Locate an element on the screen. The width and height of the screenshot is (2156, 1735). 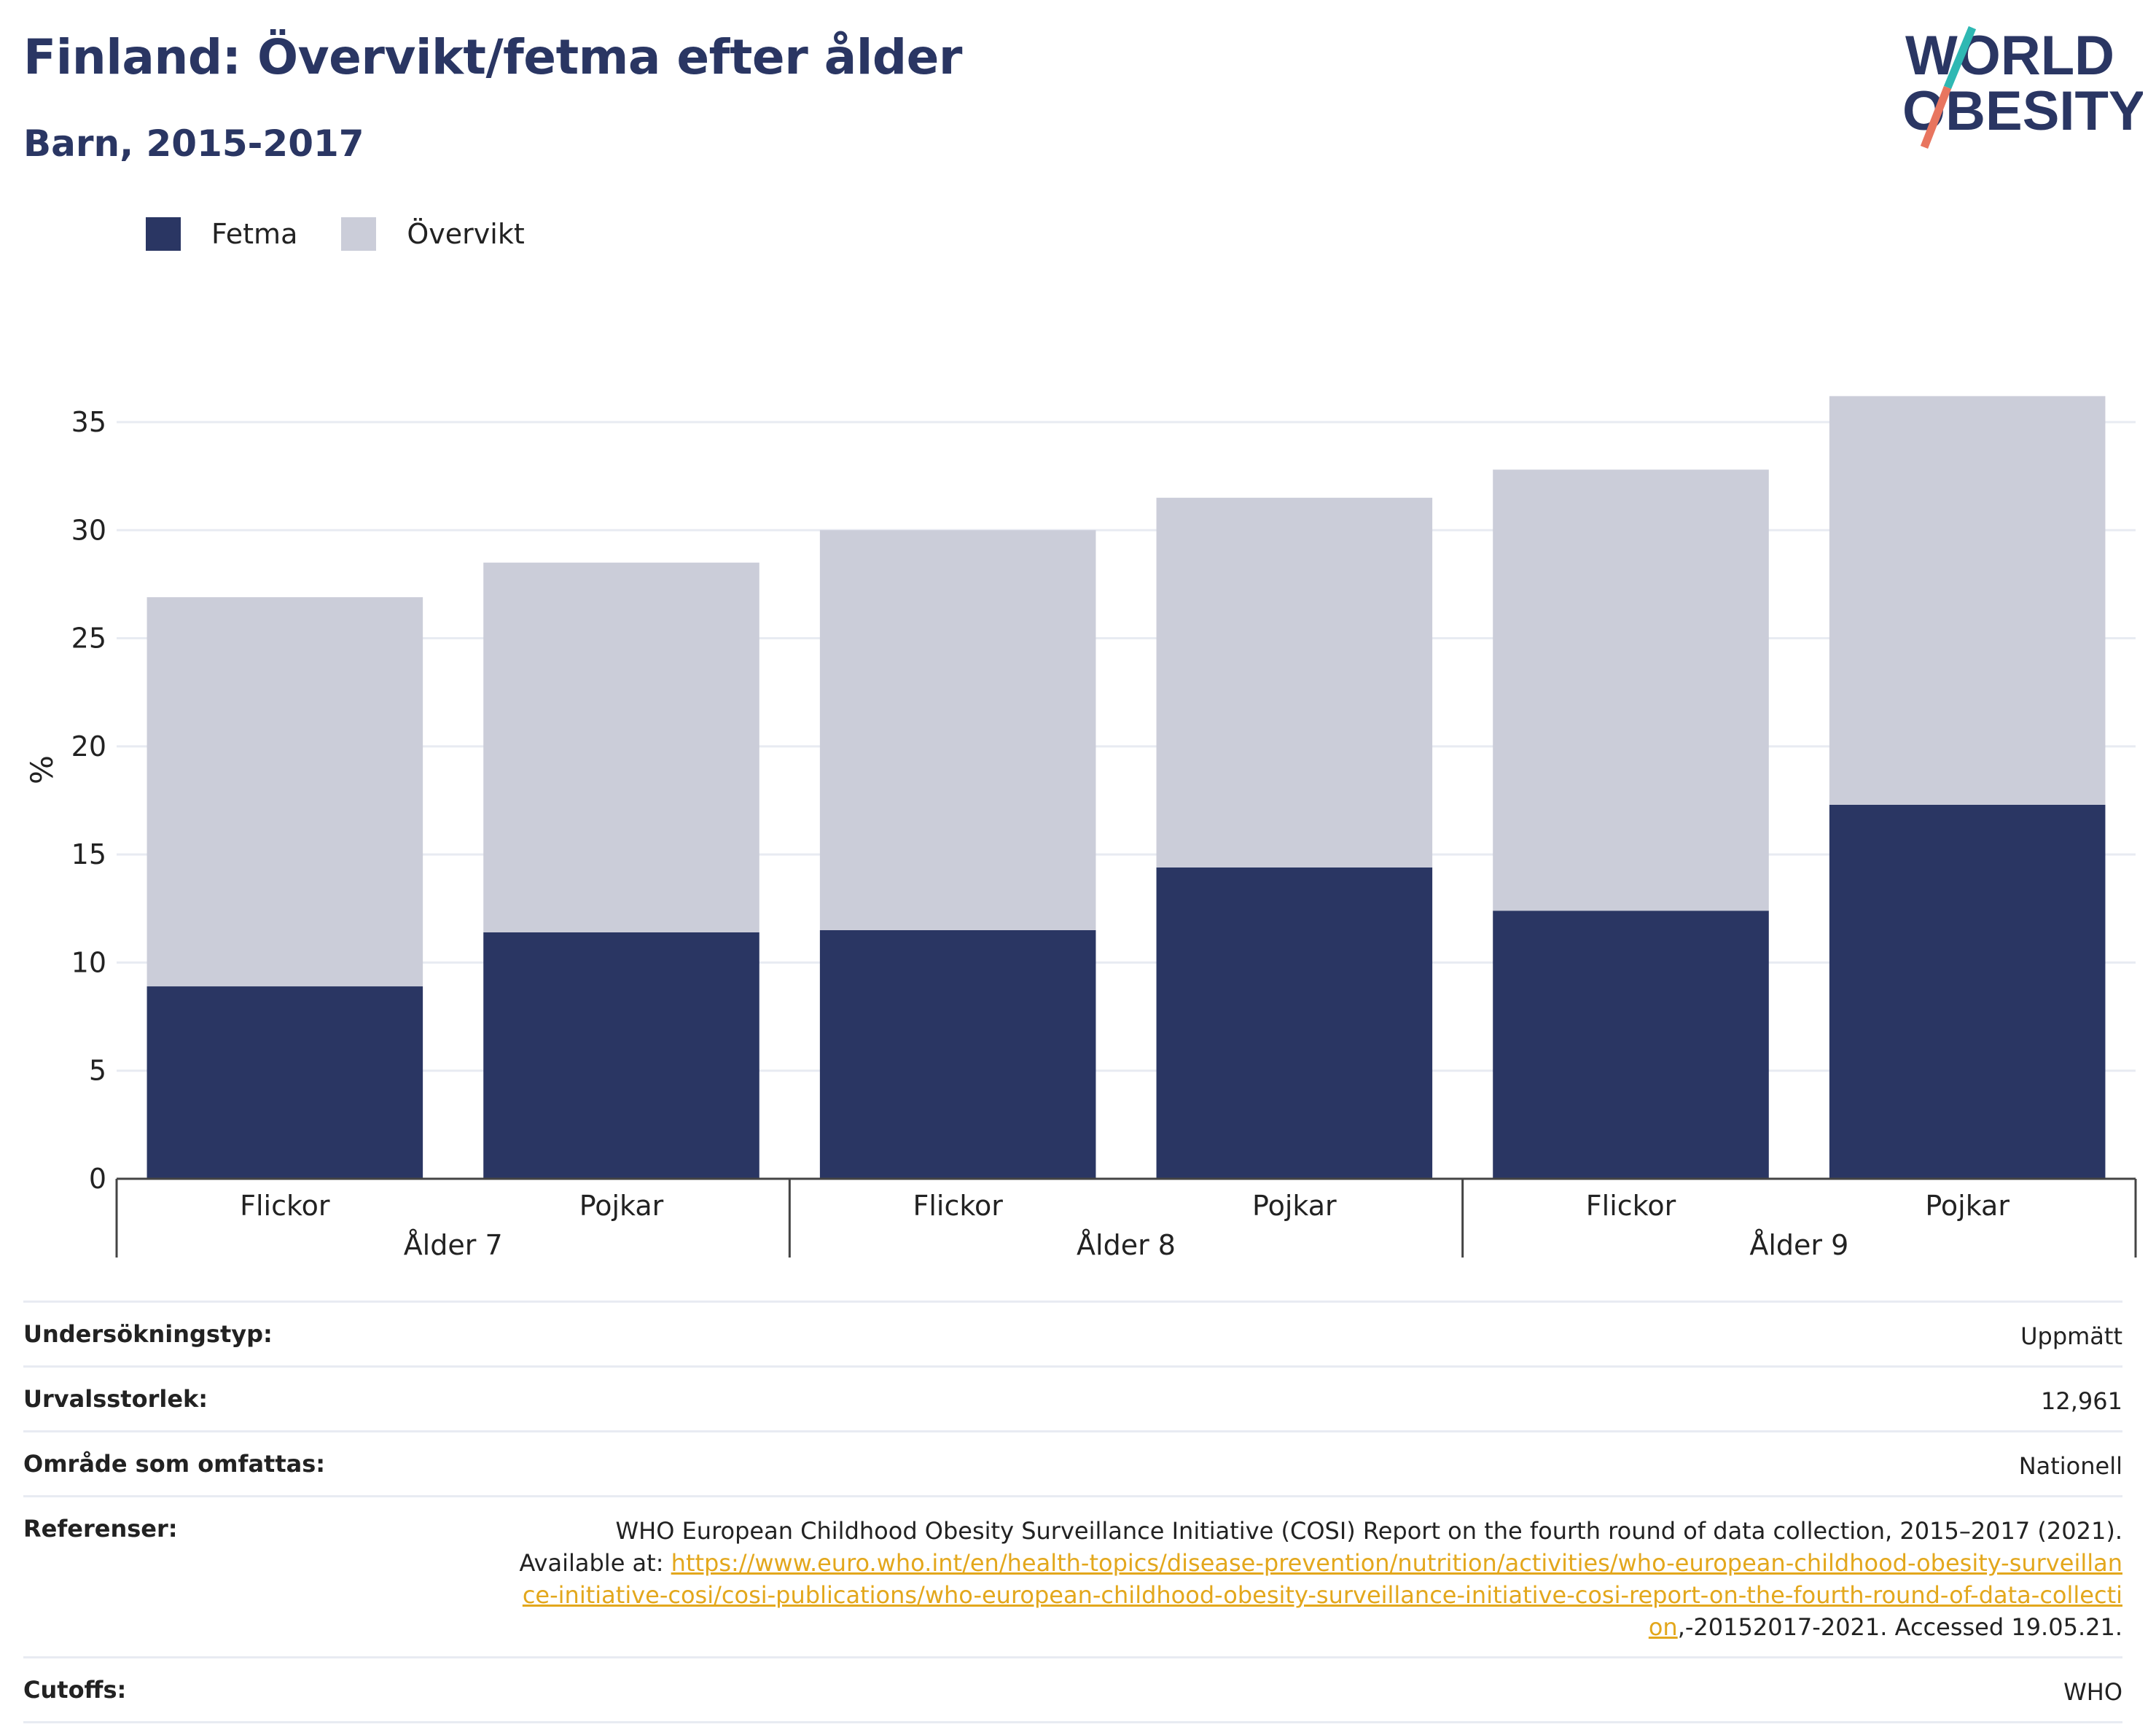
info-key-sample-size: Urvalsstorlek: is located at coordinates (116, 1399).